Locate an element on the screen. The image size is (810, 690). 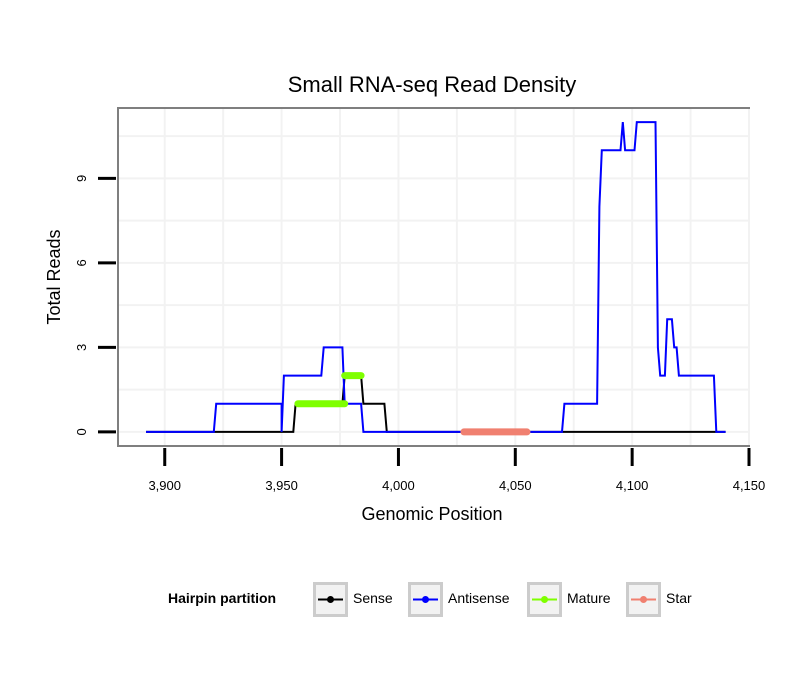
y-tick-label: 6 is located at coordinates (81, 262).